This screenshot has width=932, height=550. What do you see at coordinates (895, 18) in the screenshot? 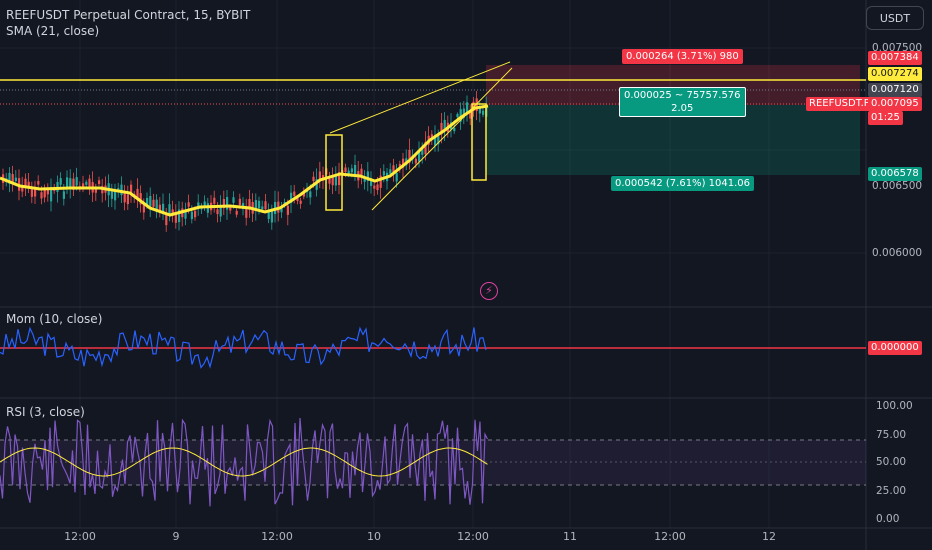
I see `currency-button: USDT` at bounding box center [895, 18].